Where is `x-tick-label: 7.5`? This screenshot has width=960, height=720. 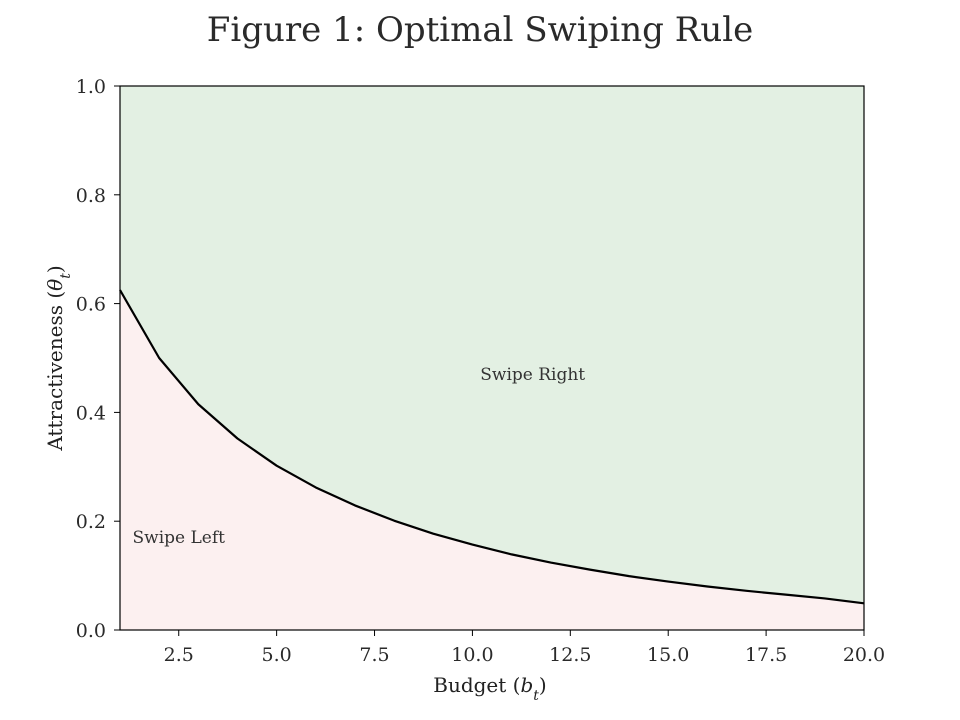 x-tick-label: 7.5 is located at coordinates (374, 655).